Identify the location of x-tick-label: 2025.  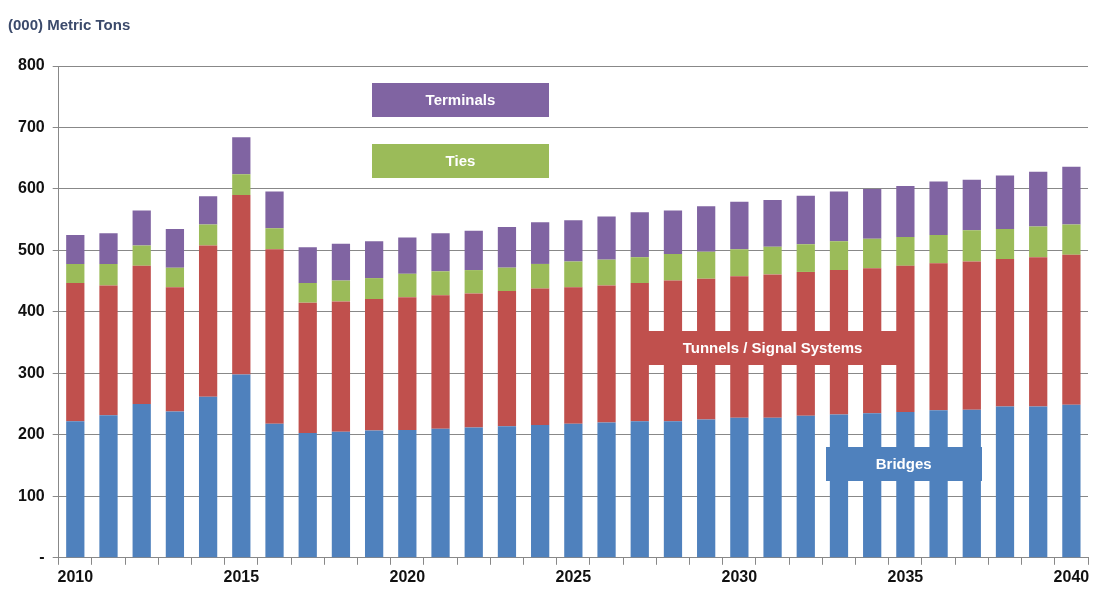
(573, 576).